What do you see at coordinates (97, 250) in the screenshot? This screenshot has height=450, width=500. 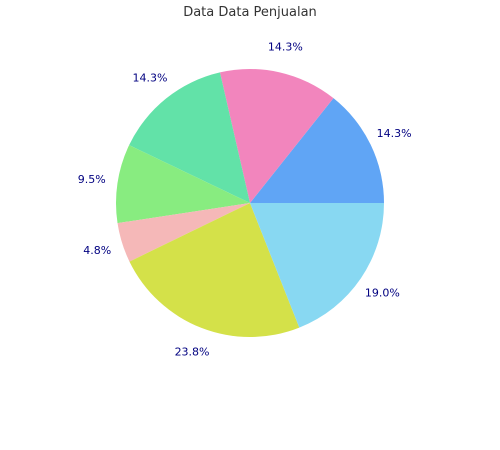 I see `pie-slice-label-5: 4.8%` at bounding box center [97, 250].